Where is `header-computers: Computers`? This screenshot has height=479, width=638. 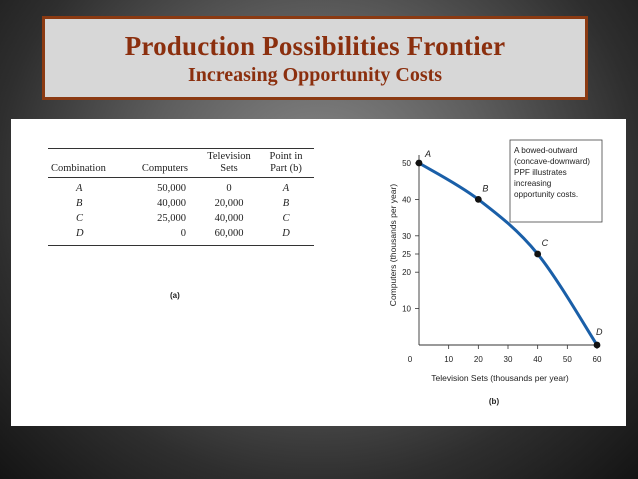
header-computers: Computers is located at coordinates (164, 168).